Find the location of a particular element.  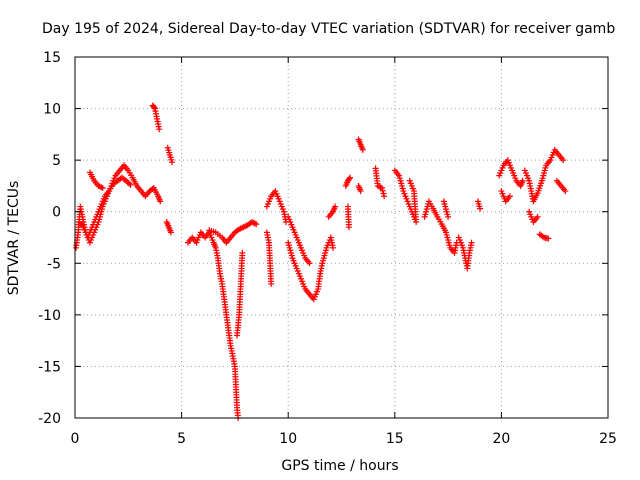

y-tick-label: -10 is located at coordinates (49, 316).